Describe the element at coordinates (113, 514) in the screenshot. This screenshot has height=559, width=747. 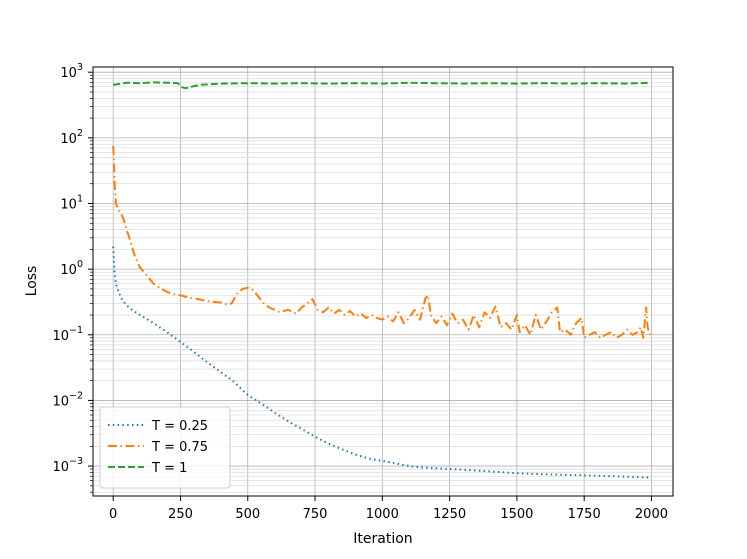
I see `x-tick-label-0: 0` at that location.